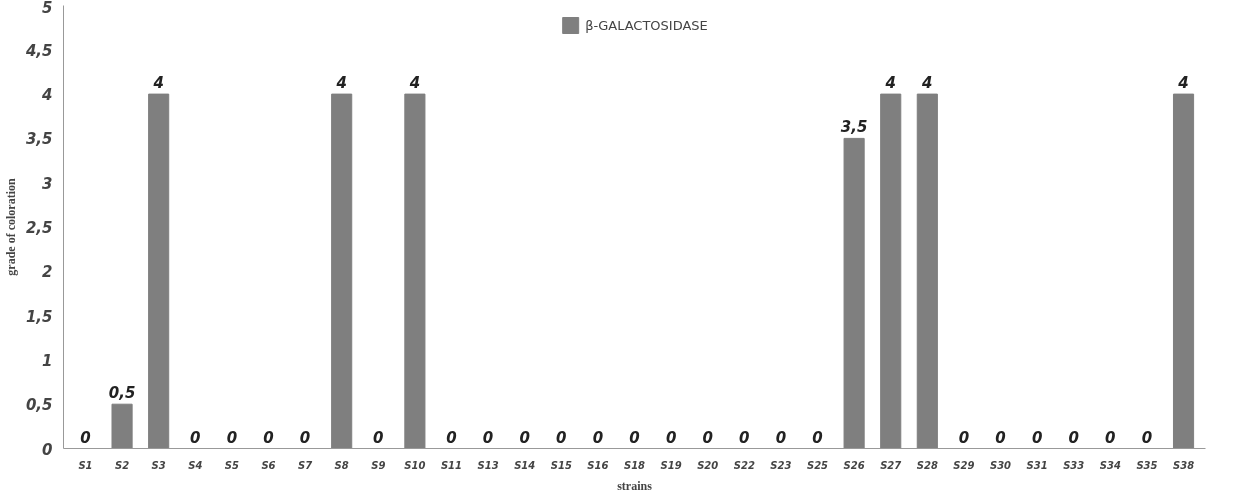  I want to click on x-tick-label: S9, so click(378, 465).